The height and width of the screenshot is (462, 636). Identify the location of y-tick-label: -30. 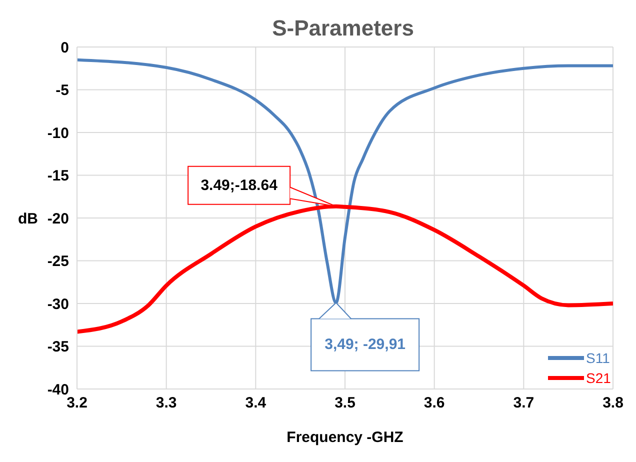
(58, 304).